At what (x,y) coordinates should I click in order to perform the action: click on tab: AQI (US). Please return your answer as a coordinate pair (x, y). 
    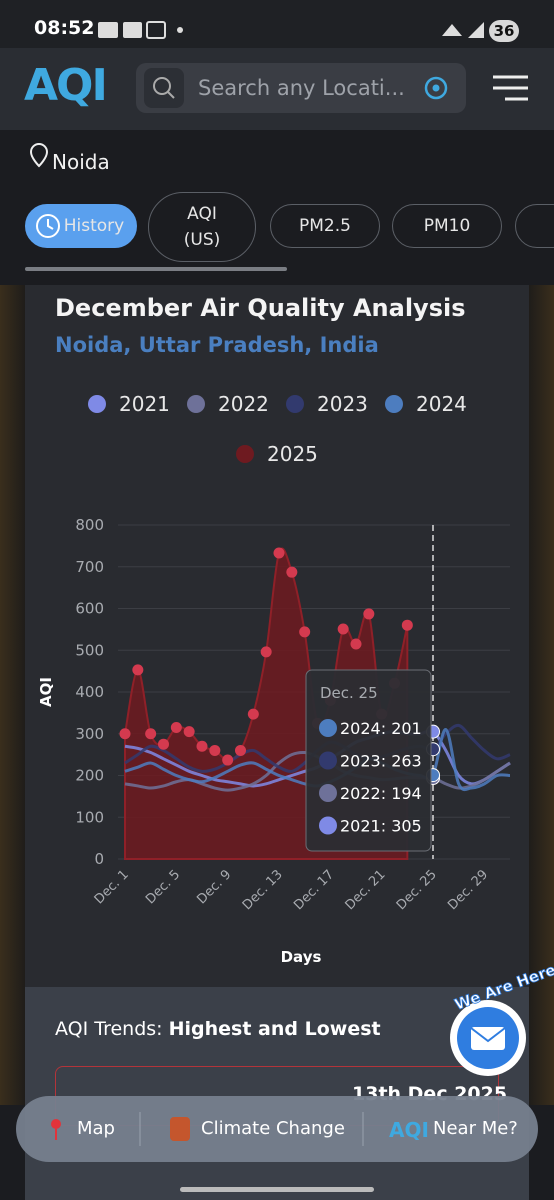
    Looking at the image, I should click on (202, 227).